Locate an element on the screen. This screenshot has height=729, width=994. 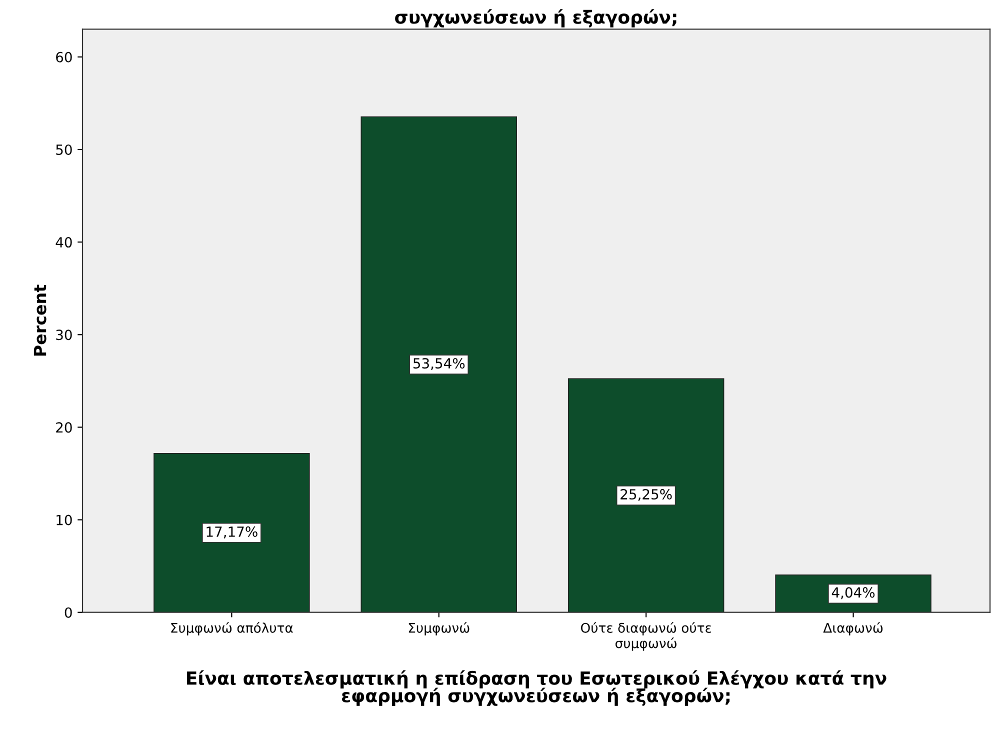
data-label: 53,54% is located at coordinates (439, 364).